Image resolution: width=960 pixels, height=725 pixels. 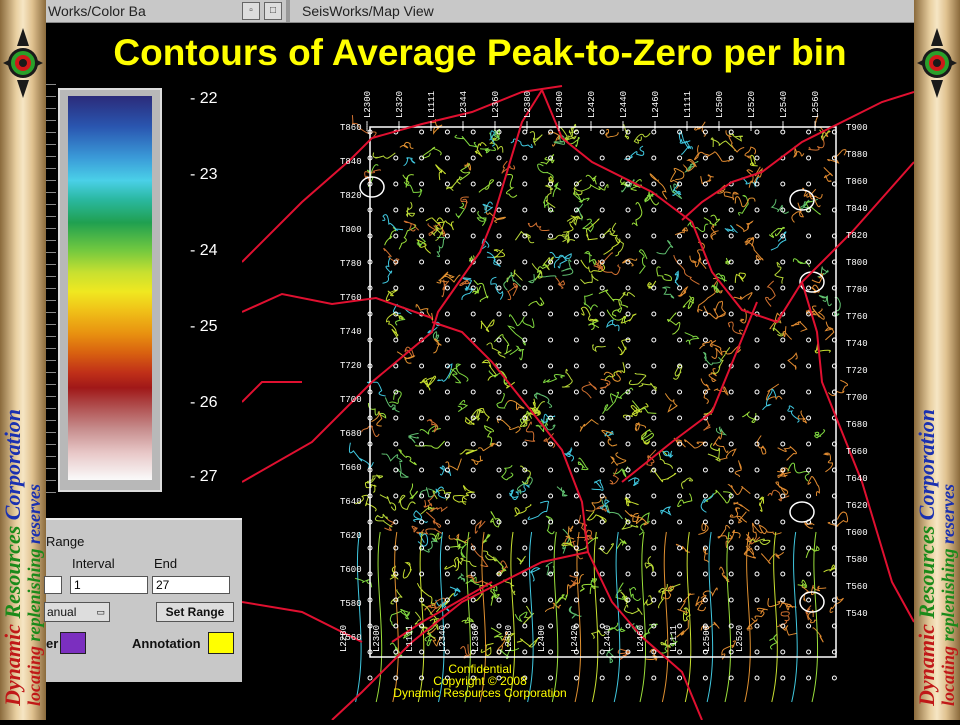 I want to click on bottom-line-label: L2280, so click(x=344, y=638).